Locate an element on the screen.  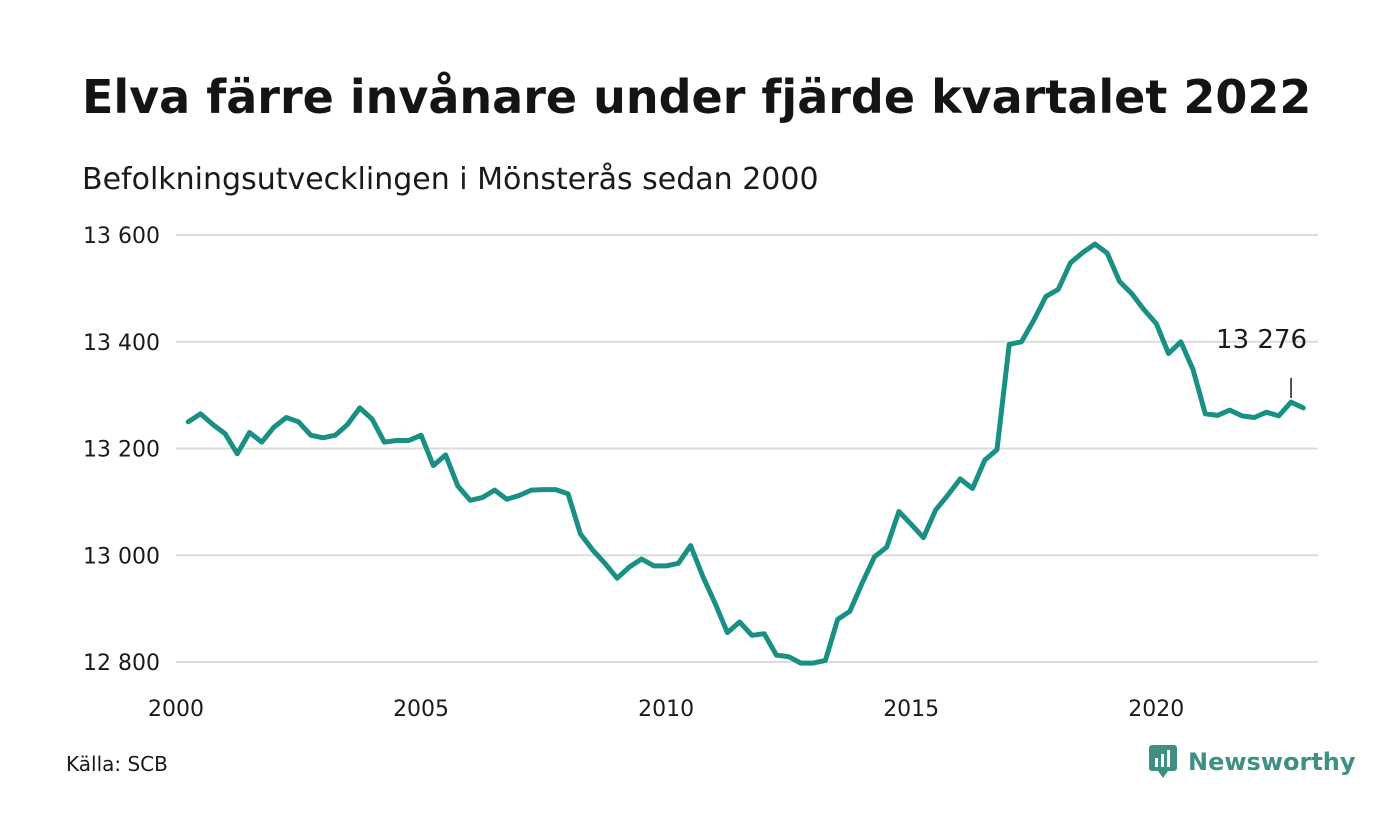
y-axis-tick-labels: 12 800 13 000 13 200 13 400 13 600 is located at coordinates (121, 450).